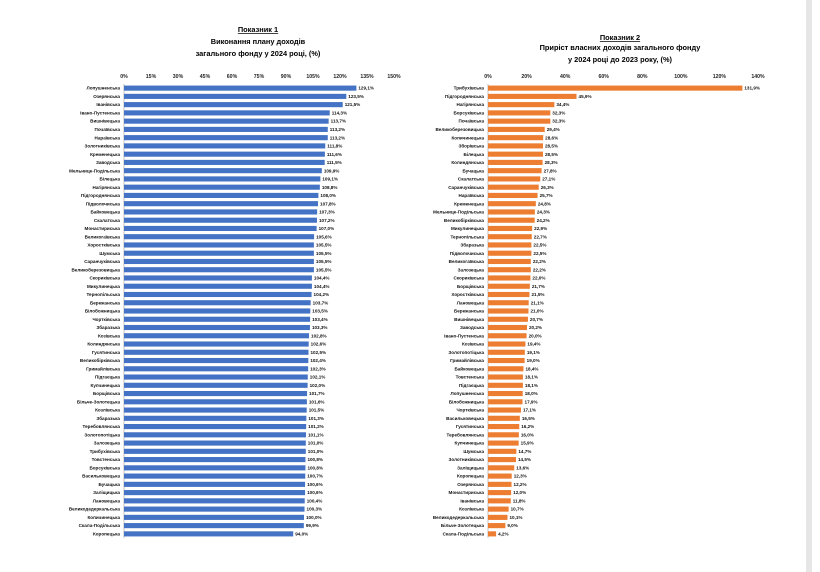 The width and height of the screenshot is (820, 572). Describe the element at coordinates (104, 467) in the screenshot. I see `chart1-category-label: Борсуківська` at that location.